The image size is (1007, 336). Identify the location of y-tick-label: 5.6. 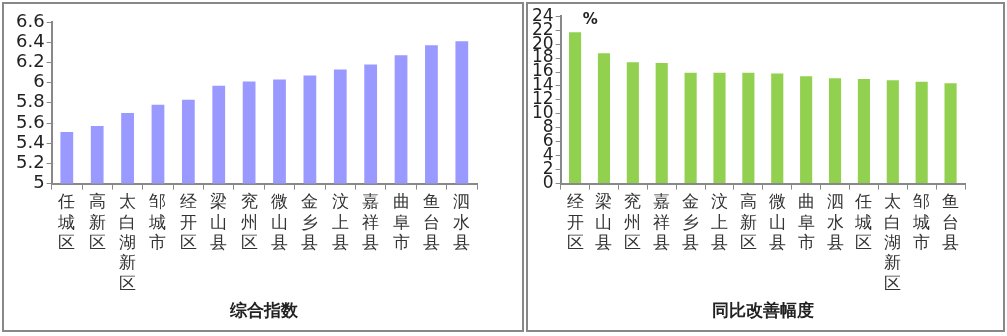
(30, 121).